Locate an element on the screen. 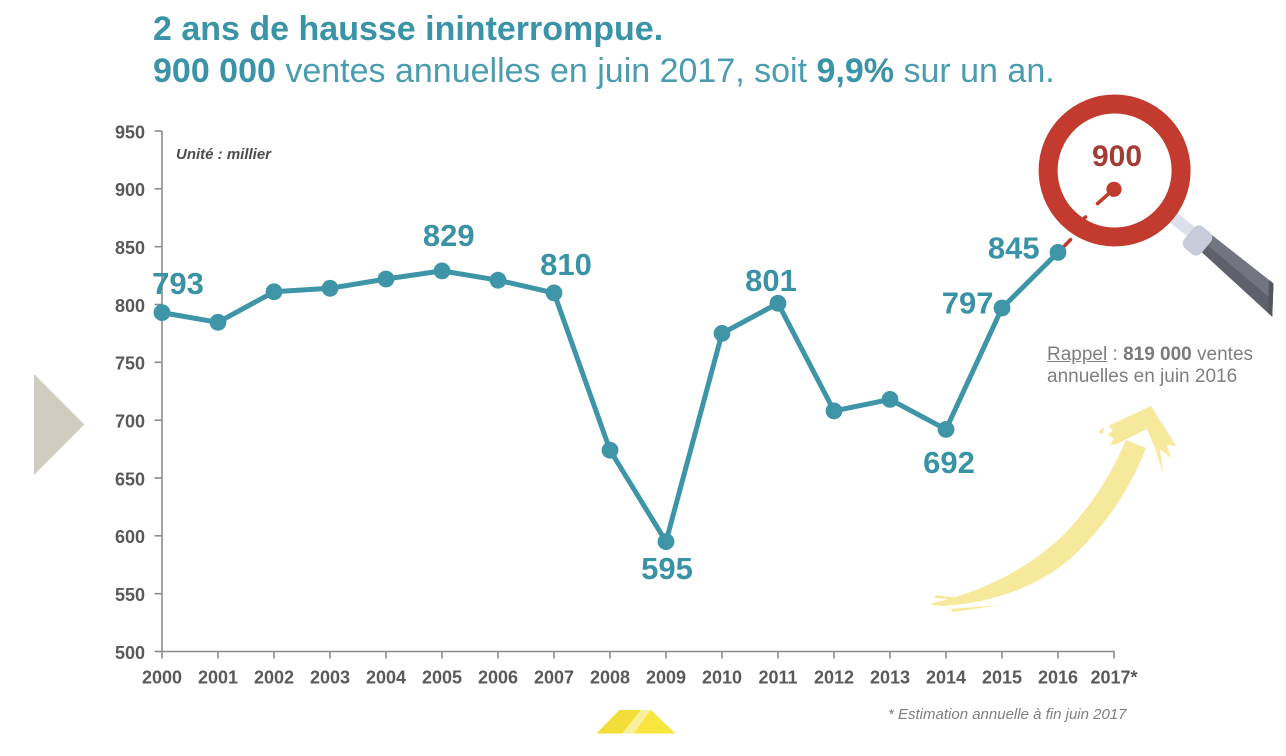 This screenshot has width=1286, height=756. svg-text: 2010 is located at coordinates (722, 678).